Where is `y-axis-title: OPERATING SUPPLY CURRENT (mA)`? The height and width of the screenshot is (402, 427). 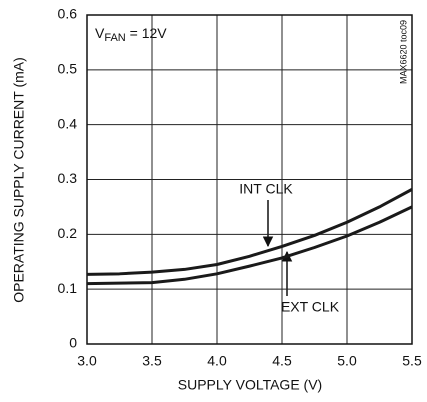 y-axis-title: OPERATING SUPPLY CURRENT (mA) is located at coordinates (19, 180).